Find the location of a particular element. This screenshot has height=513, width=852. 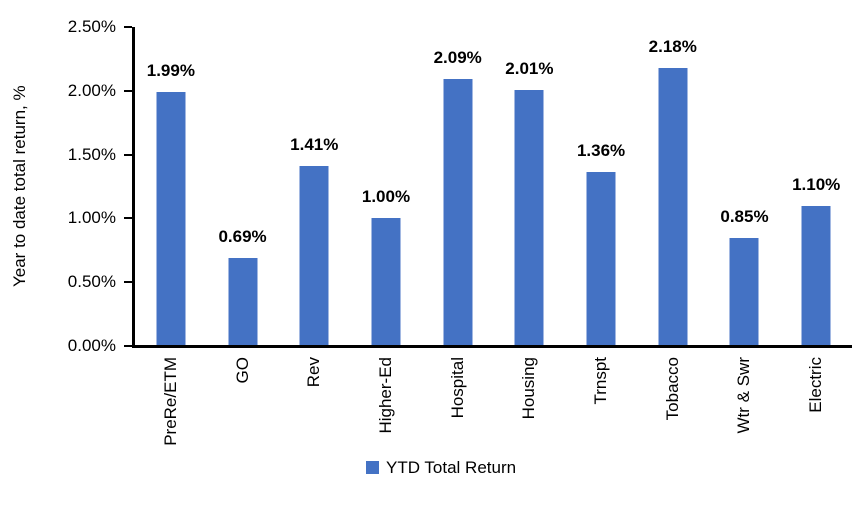

x-category-label: Electric is located at coordinates (816, 385).